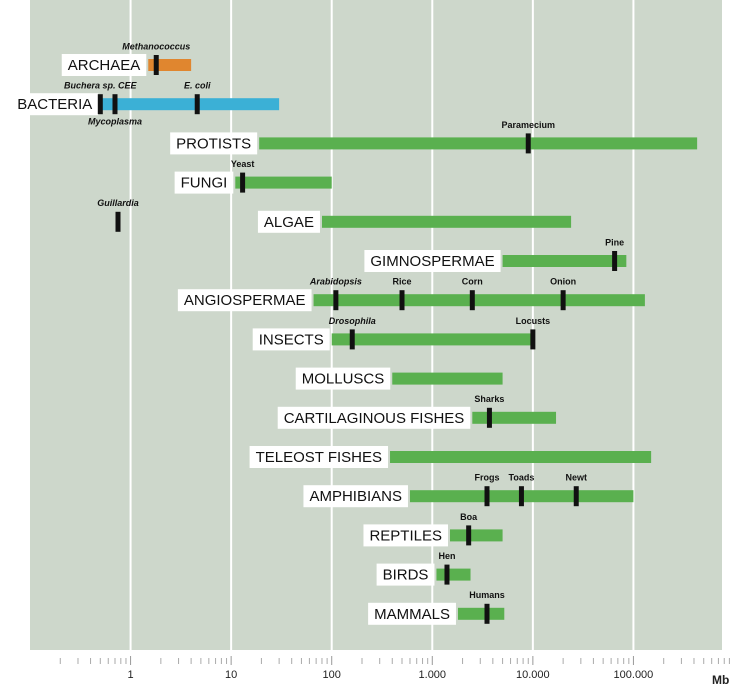  What do you see at coordinates (563, 282) in the screenshot?
I see `species-label: Onion` at bounding box center [563, 282].